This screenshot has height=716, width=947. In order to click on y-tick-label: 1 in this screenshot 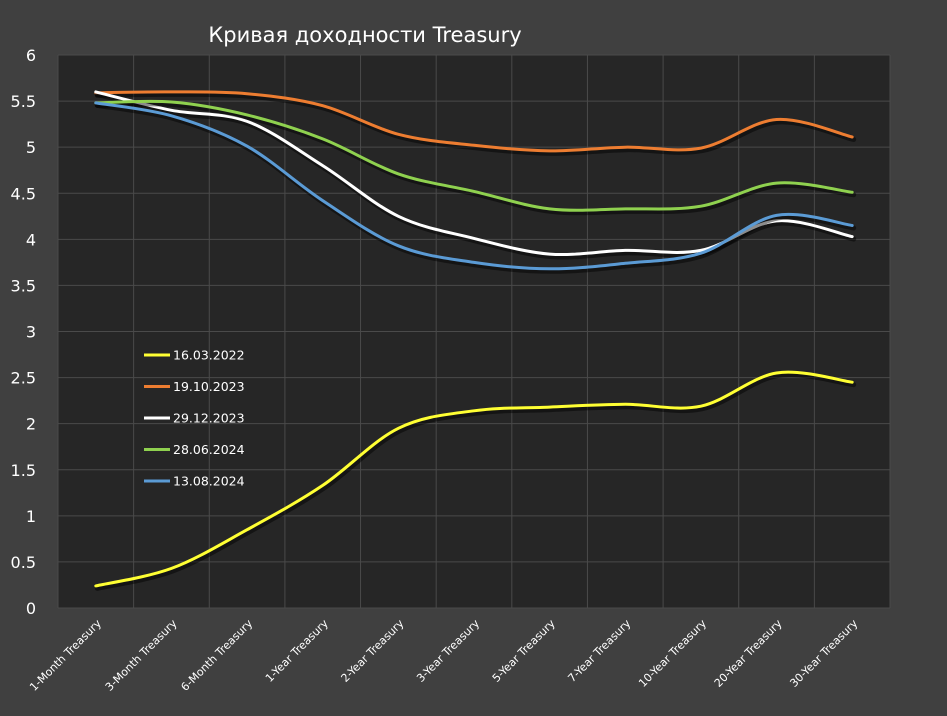, I will do `click(31, 516)`.